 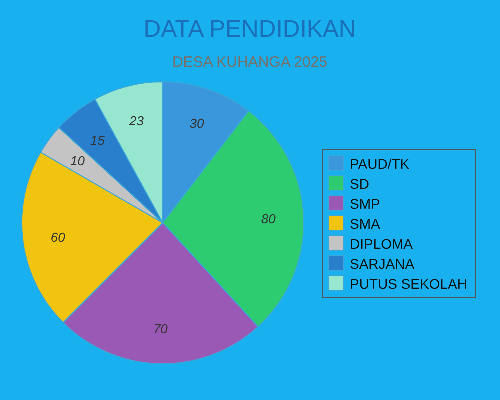 I want to click on chart-title: DATA PENDIDIKAN, so click(x=250, y=29).